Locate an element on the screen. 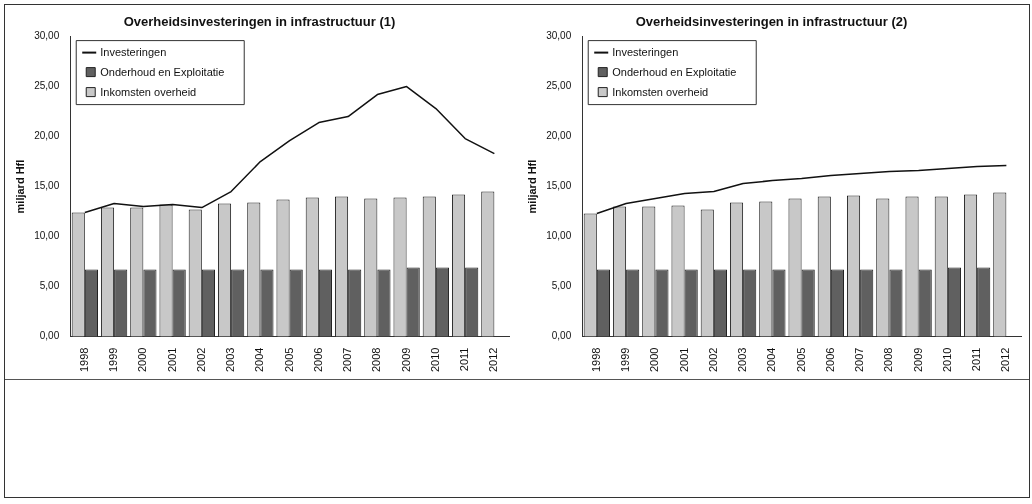 The image size is (1032, 504). chart-title: Overheidsinvesteringen in infrastructuur (2) is located at coordinates (771, 22).